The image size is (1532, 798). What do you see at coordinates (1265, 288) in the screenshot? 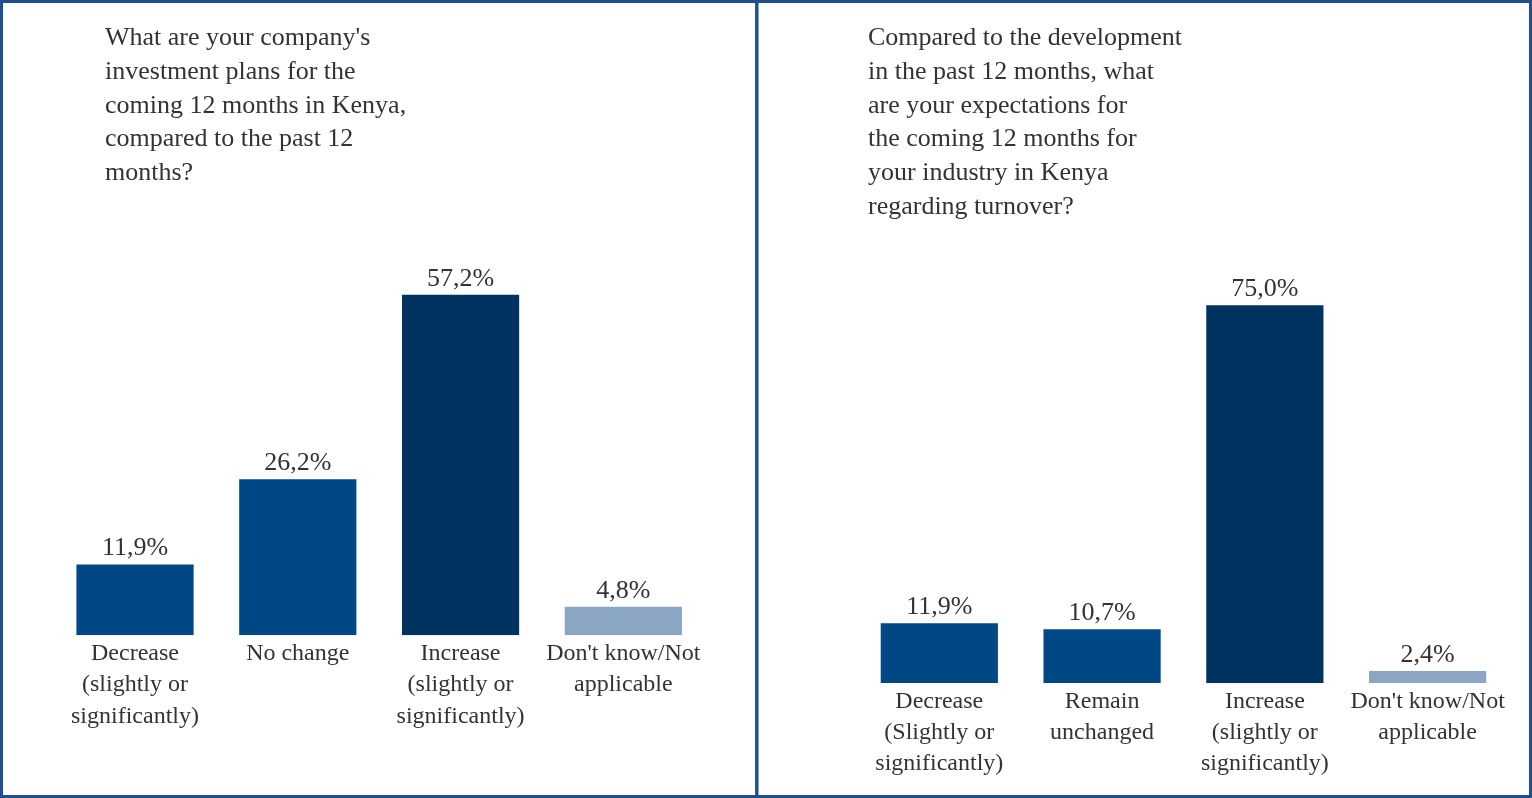
I see `data-label: 75,0%` at bounding box center [1265, 288].